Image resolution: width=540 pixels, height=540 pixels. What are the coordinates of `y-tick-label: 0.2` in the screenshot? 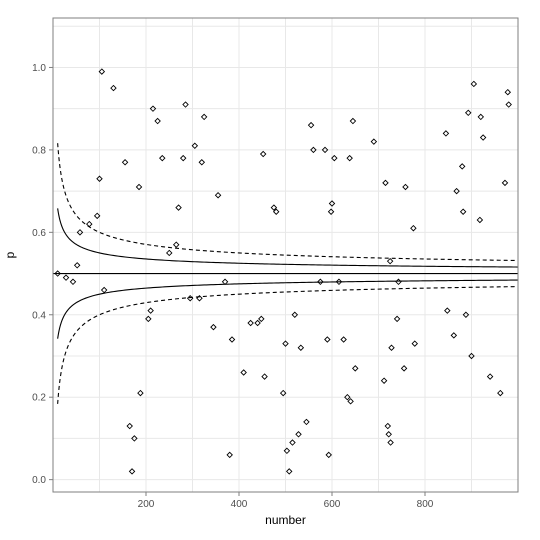 It's located at (39, 398).